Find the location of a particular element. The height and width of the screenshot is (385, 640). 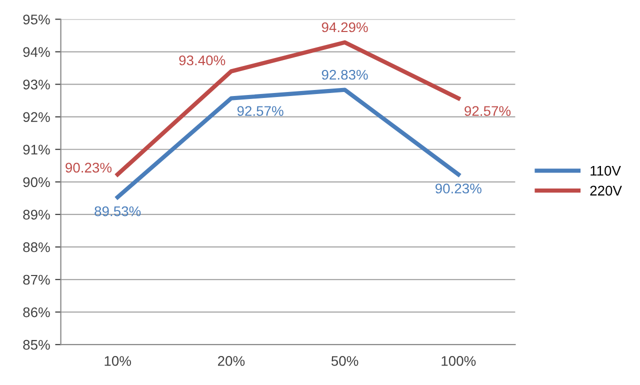

y-tick-label: 95% is located at coordinates (36, 19).